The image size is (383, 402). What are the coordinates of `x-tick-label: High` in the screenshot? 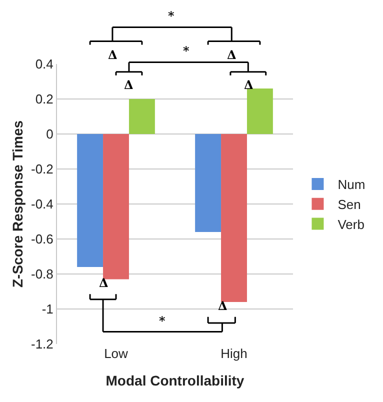 It's located at (234, 353).